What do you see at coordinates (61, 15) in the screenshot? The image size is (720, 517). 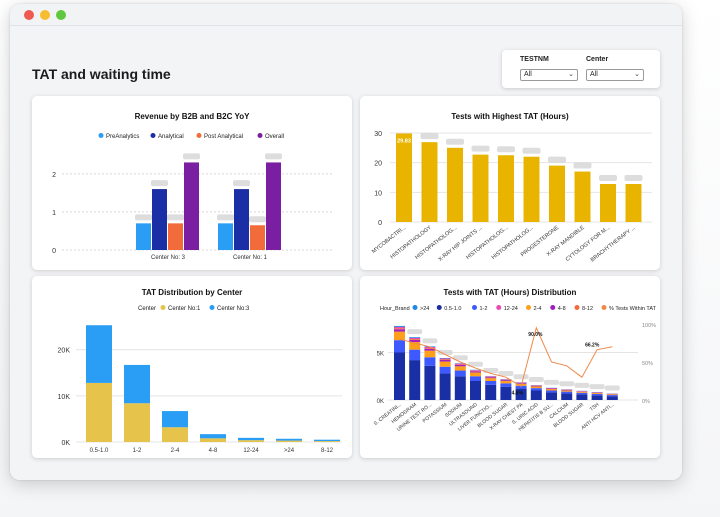 I see `maximize-window-icon` at bounding box center [61, 15].